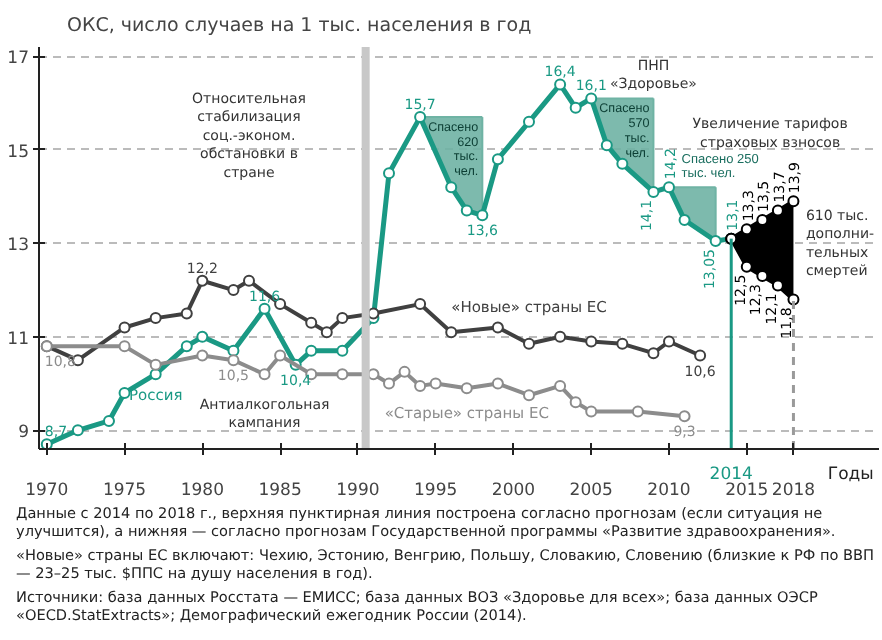 This screenshot has height=640, width=882. What do you see at coordinates (18, 59) in the screenshot?
I see `y-tick-label: 17` at bounding box center [18, 59].